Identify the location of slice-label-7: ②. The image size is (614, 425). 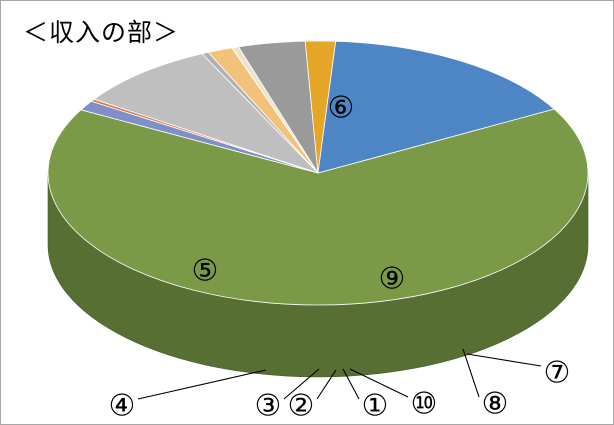
(301, 406).